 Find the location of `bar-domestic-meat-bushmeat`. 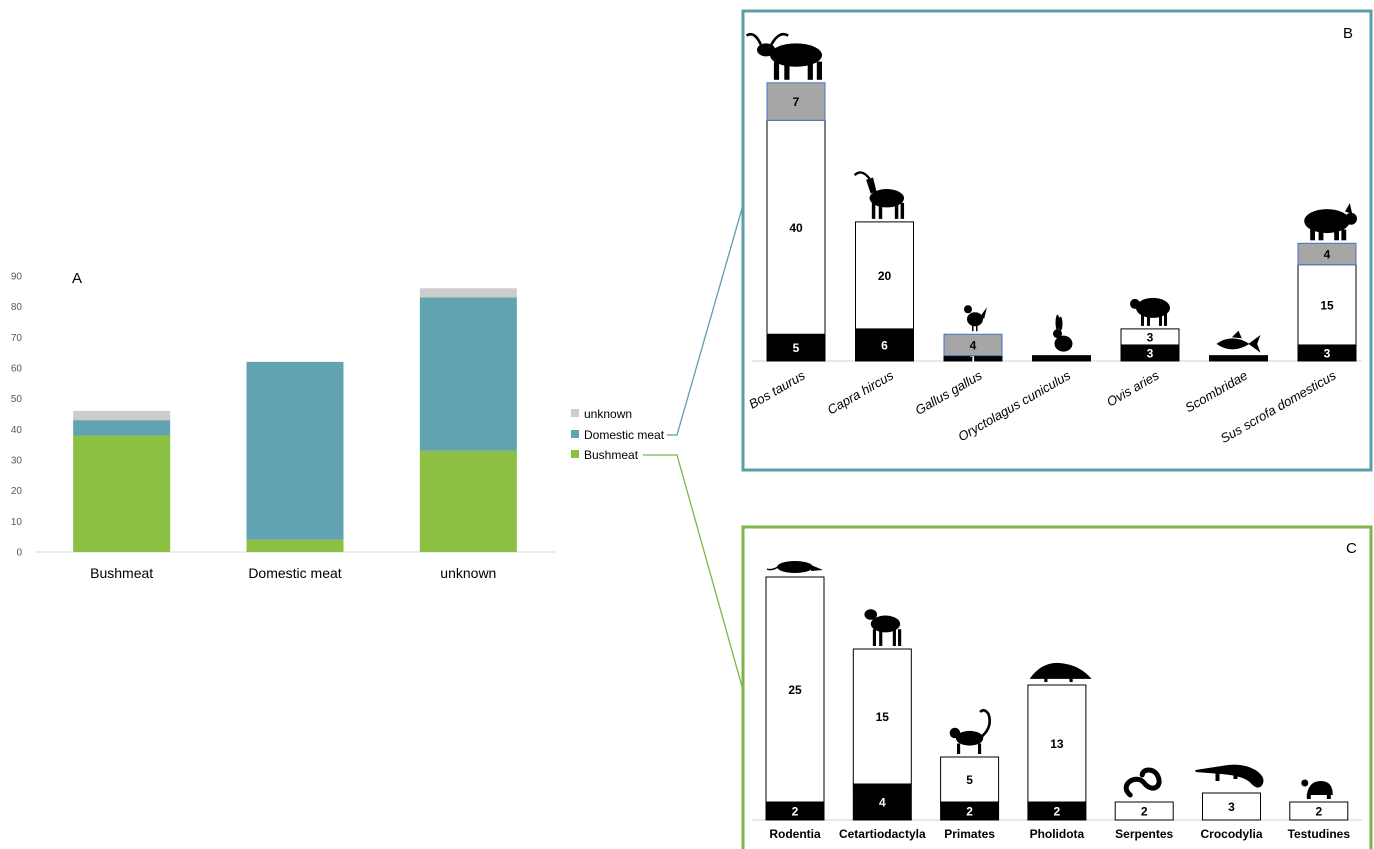

bar-domestic-meat-bushmeat is located at coordinates (295, 545).